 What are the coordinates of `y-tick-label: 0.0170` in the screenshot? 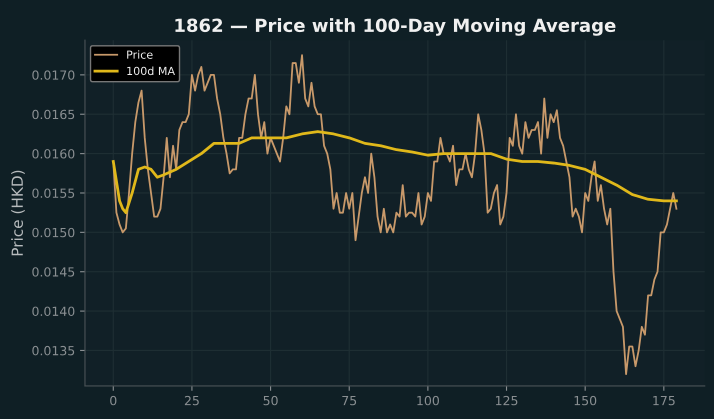 It's located at (53, 75).